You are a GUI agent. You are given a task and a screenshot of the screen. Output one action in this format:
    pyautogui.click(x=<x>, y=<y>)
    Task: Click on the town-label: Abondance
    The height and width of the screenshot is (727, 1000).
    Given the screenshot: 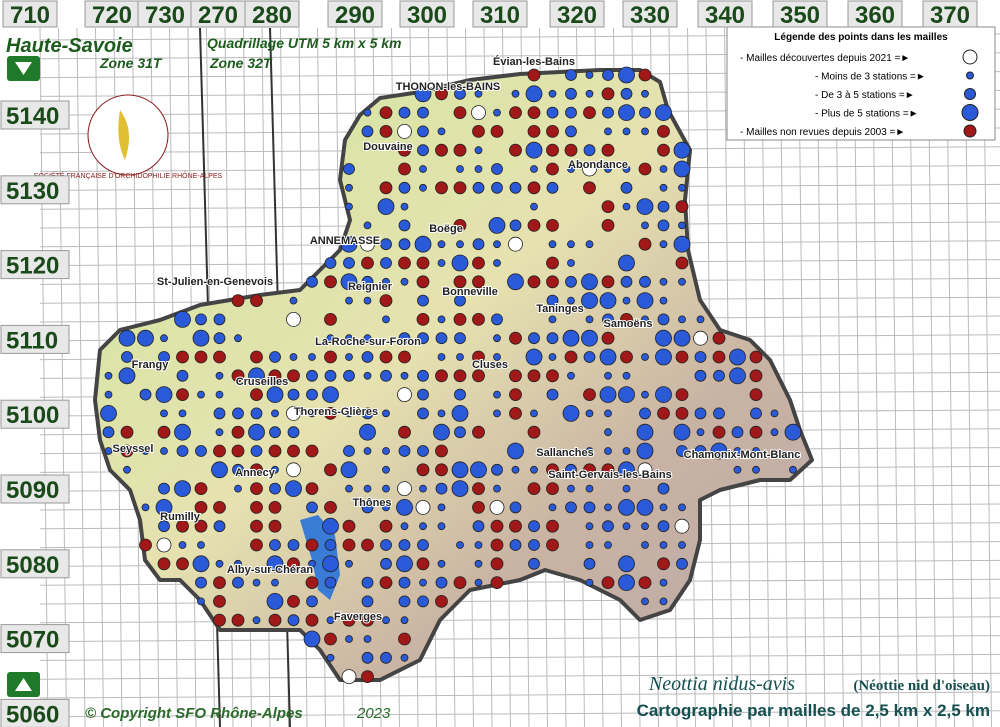 What is the action you would take?
    pyautogui.click(x=598, y=165)
    